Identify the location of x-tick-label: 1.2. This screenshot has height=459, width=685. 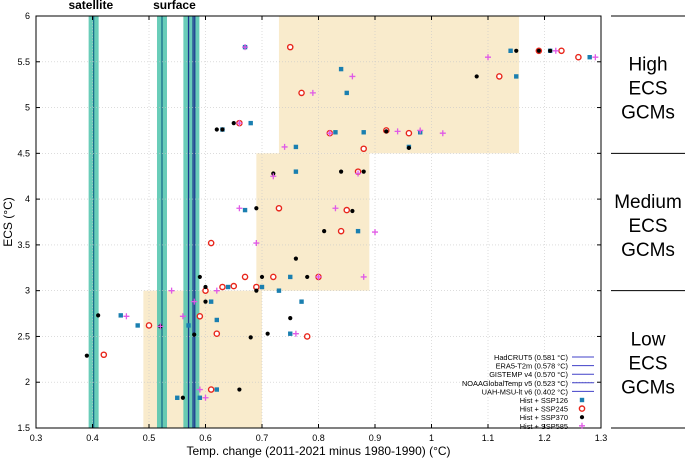
(544, 438).